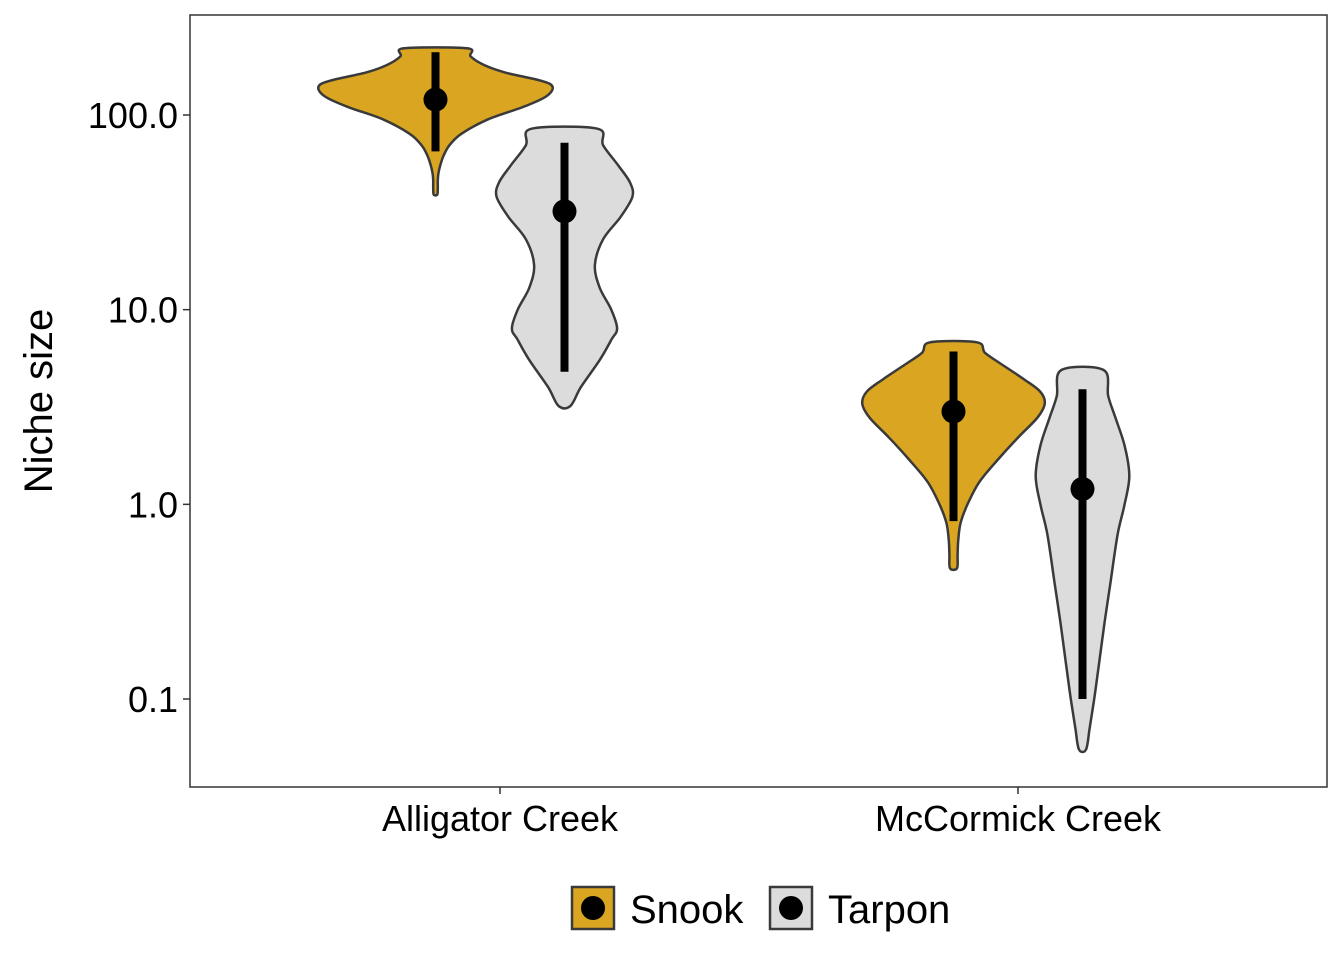 This screenshot has height=965, width=1344. What do you see at coordinates (1018, 818) in the screenshot?
I see `x-tick-label: McCormick Creek` at bounding box center [1018, 818].